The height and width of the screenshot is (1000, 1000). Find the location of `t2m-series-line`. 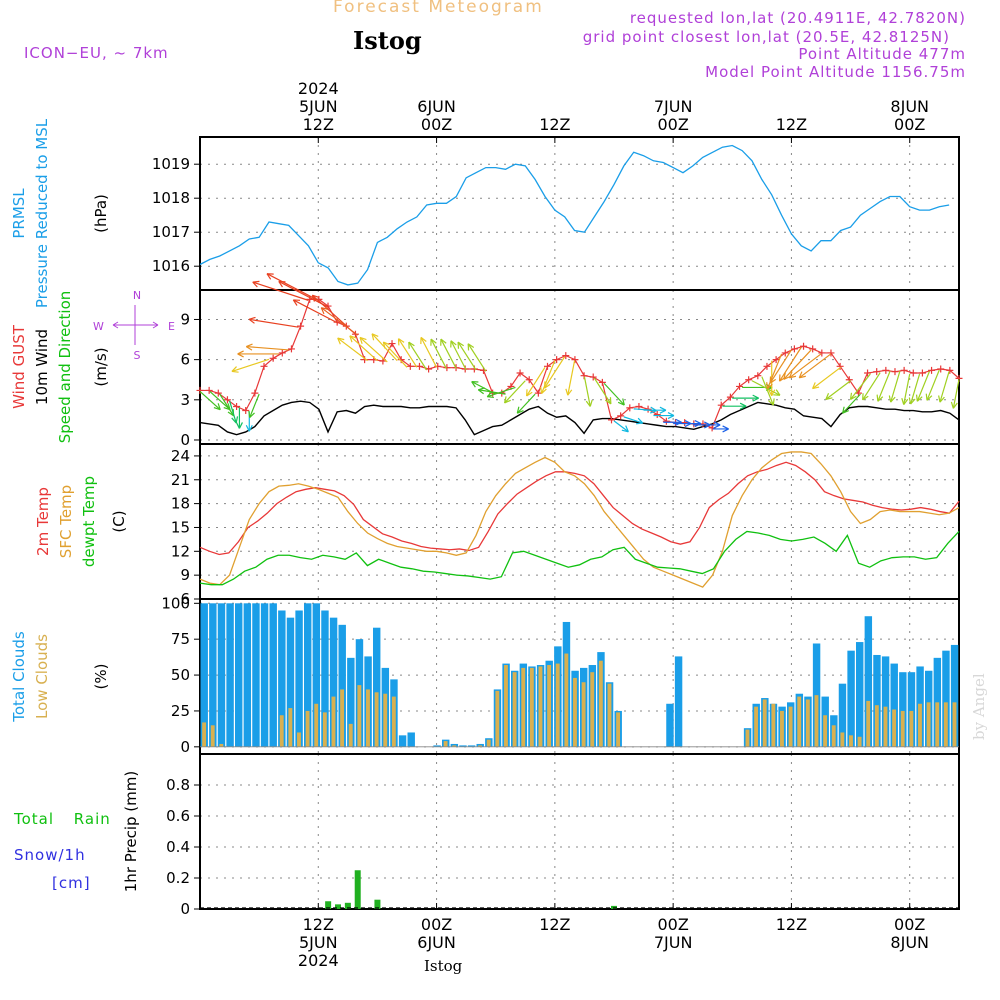

t2m-series-line is located at coordinates (579, 508).